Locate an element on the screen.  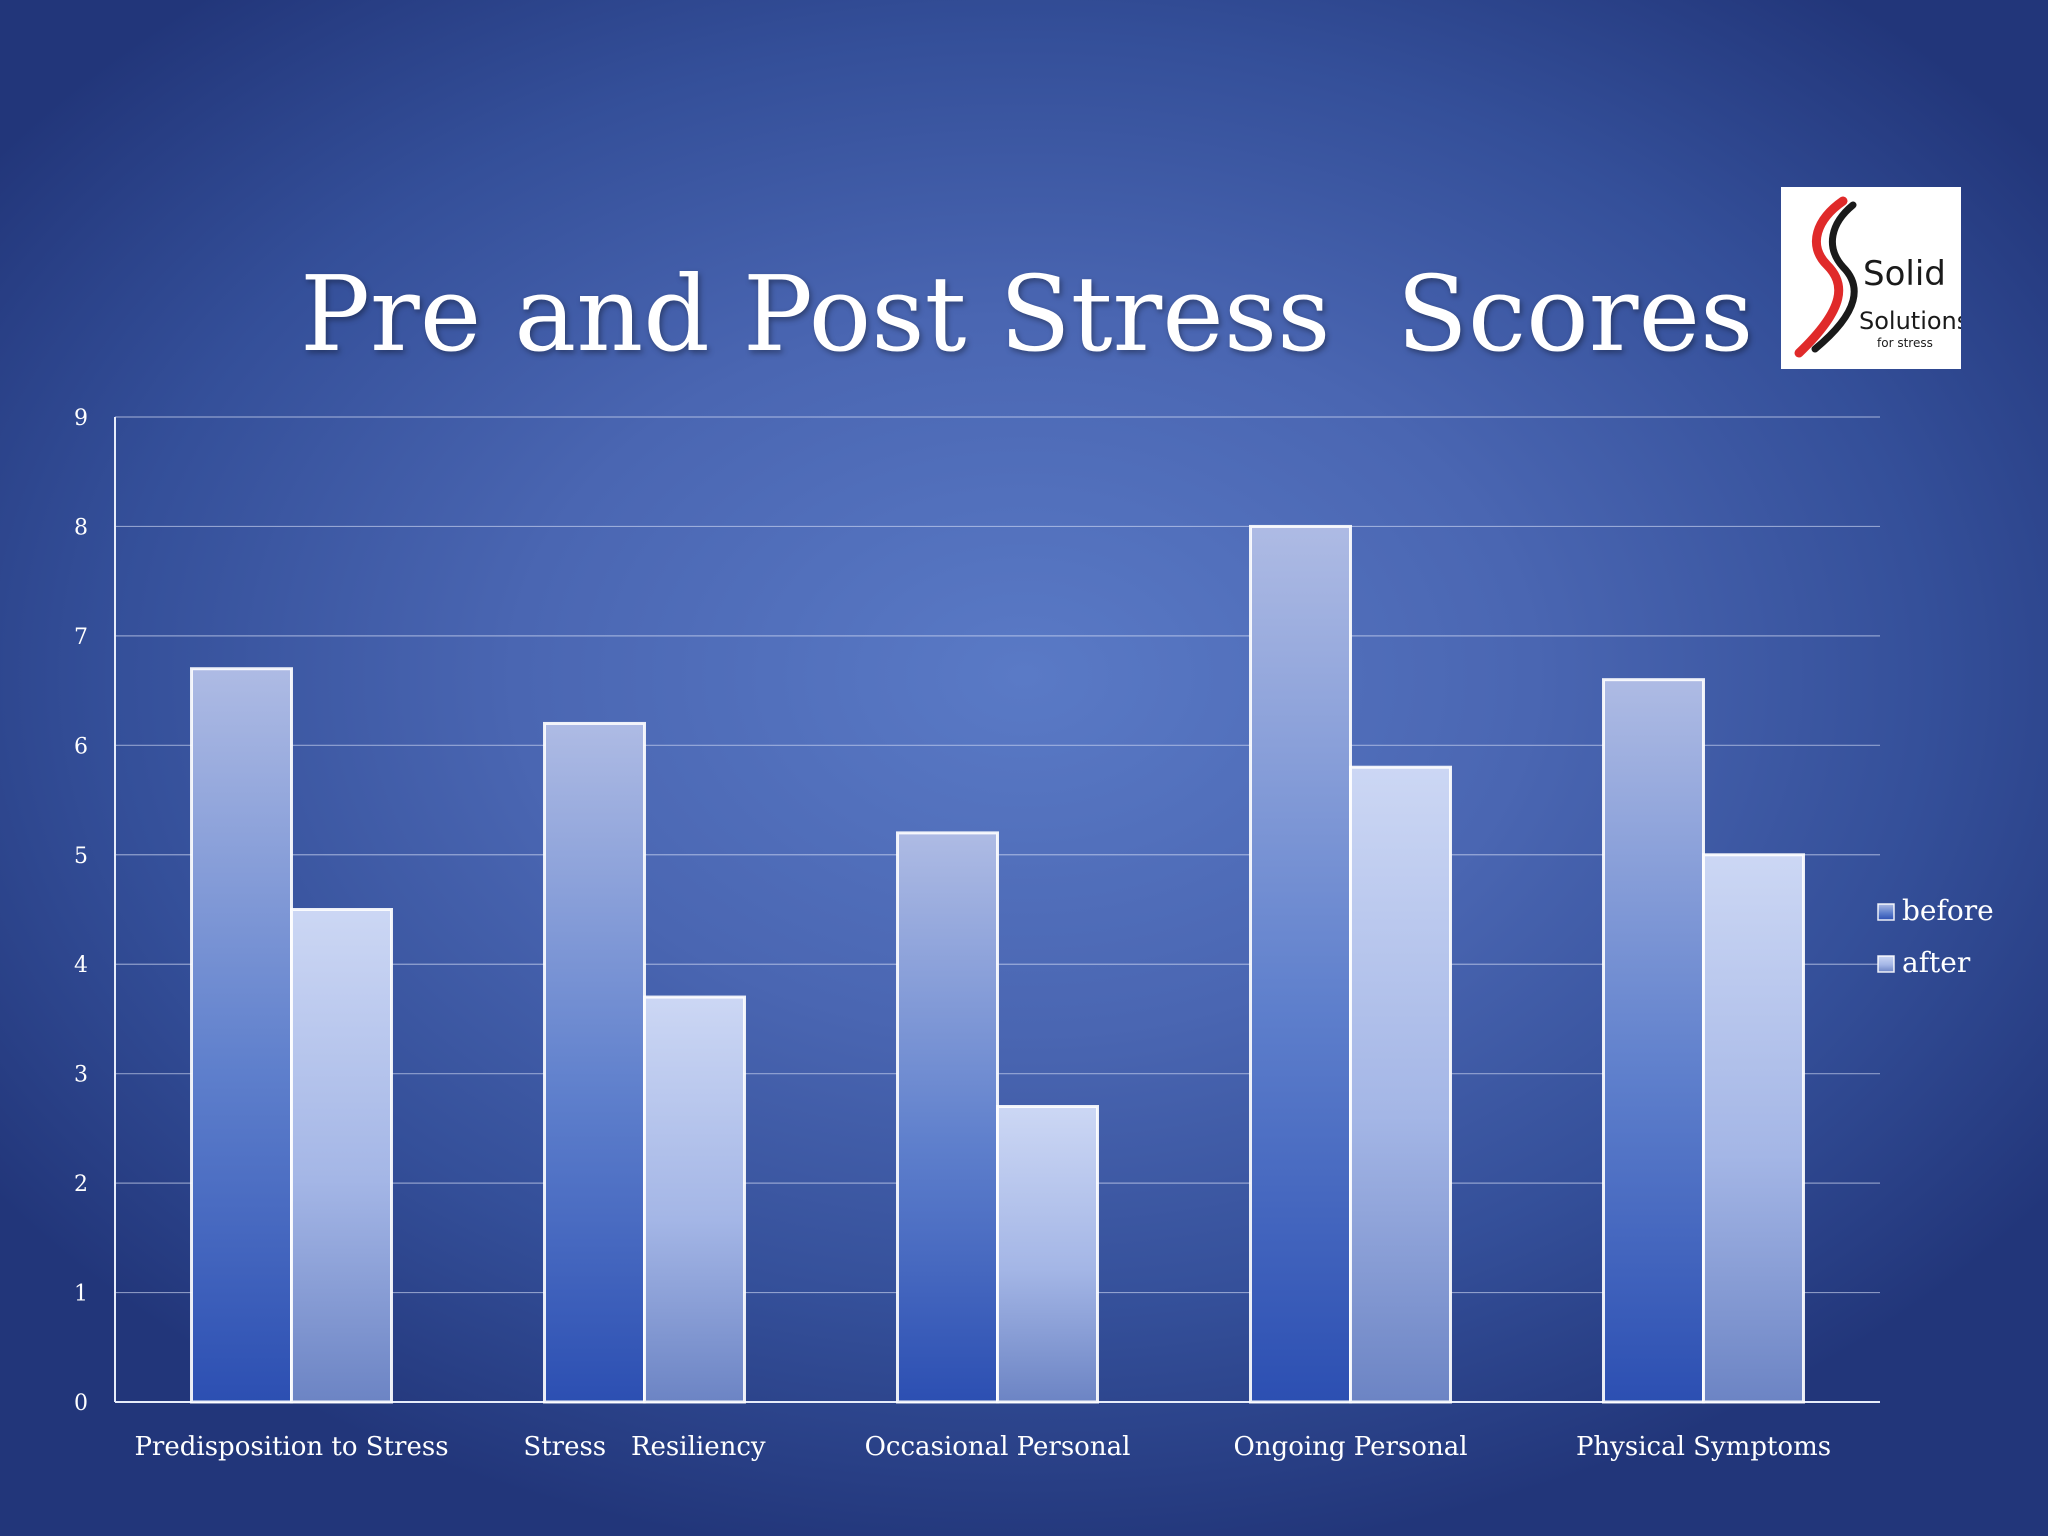
legend-swatch-after is located at coordinates (1886, 964).